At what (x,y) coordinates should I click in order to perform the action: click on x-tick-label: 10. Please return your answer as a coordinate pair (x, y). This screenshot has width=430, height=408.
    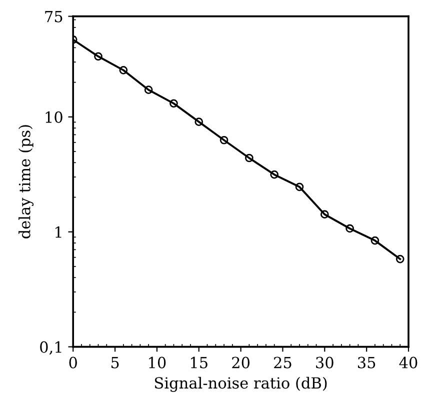
    Looking at the image, I should click on (157, 362).